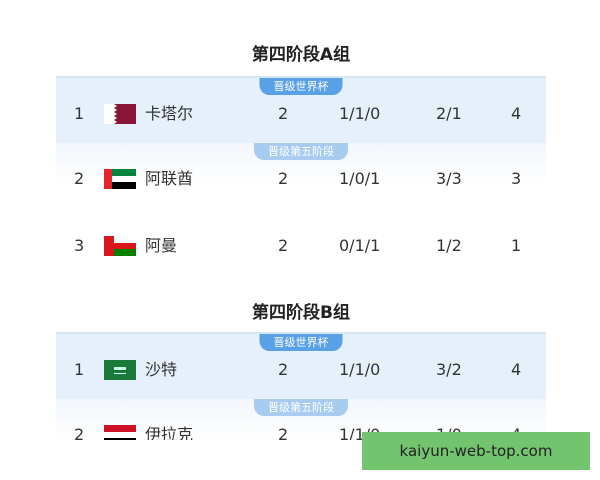 This screenshot has height=480, width=600. Describe the element at coordinates (449, 369) in the screenshot. I see `goals: 3/2` at that location.